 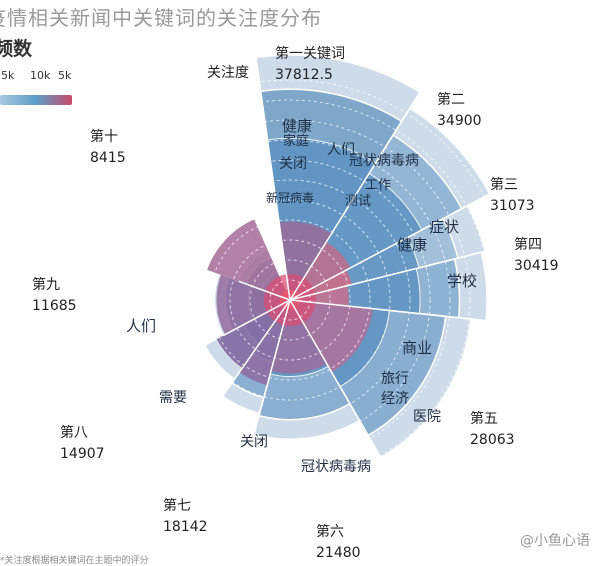 What do you see at coordinates (528, 244) in the screenshot?
I see `rank-label-4: 第四` at bounding box center [528, 244].